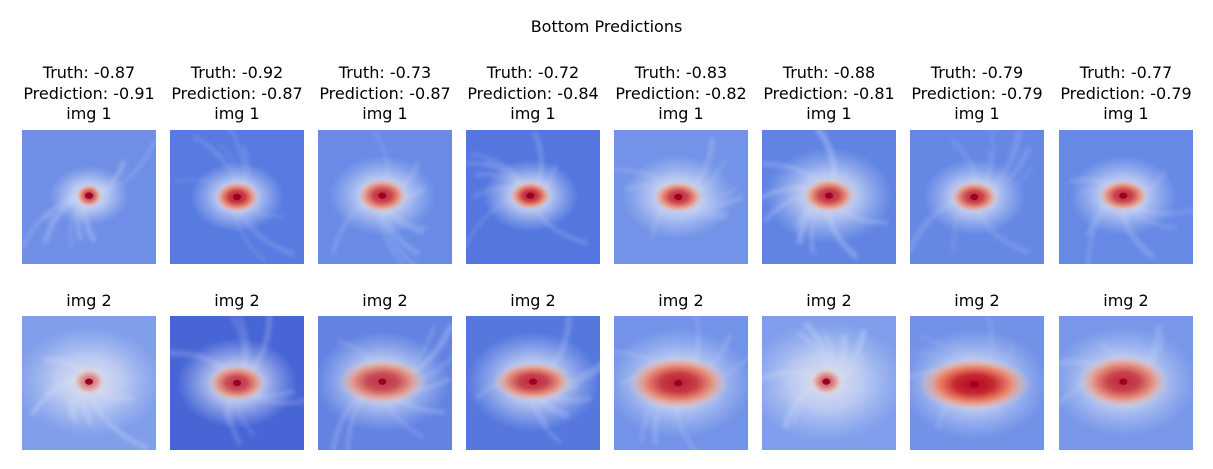  What do you see at coordinates (681, 72) in the screenshot?
I see `truth-label: Truth: -0.83` at bounding box center [681, 72].